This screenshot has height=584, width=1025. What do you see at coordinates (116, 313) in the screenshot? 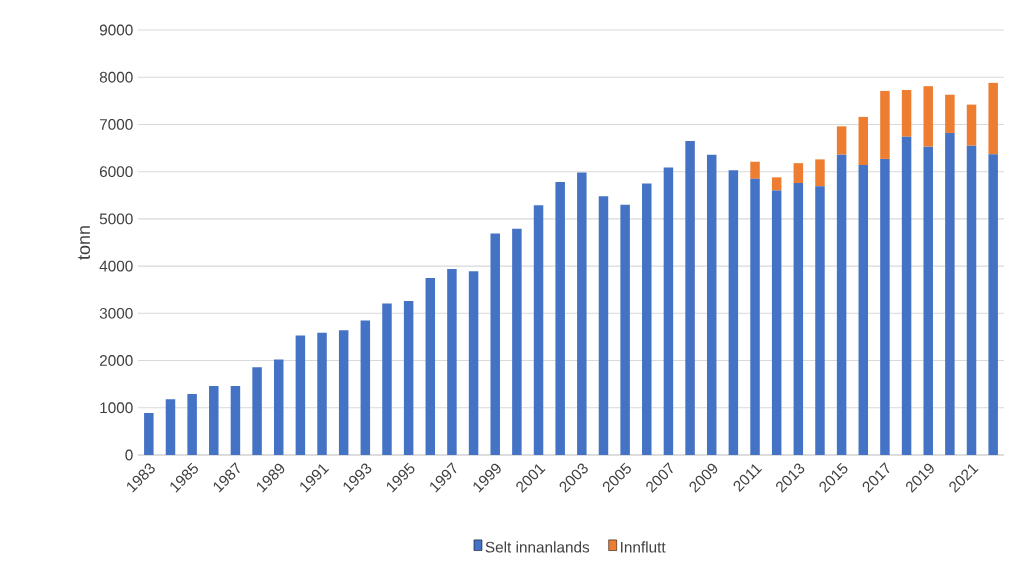
I see `y-tick-label: 3000` at bounding box center [116, 313].